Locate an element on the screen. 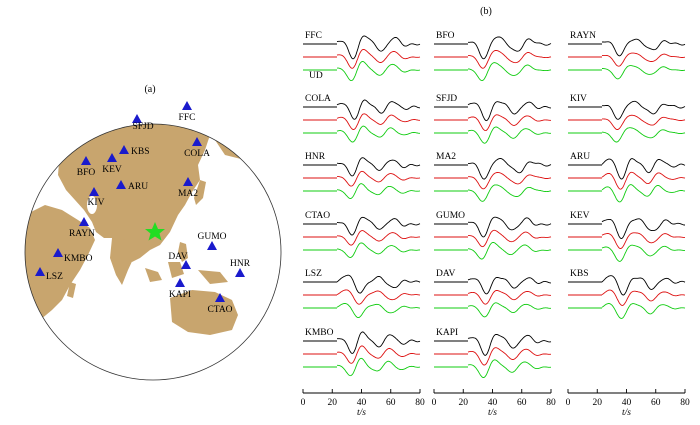 This screenshot has width=700, height=425. station-label: KBS is located at coordinates (140, 152).